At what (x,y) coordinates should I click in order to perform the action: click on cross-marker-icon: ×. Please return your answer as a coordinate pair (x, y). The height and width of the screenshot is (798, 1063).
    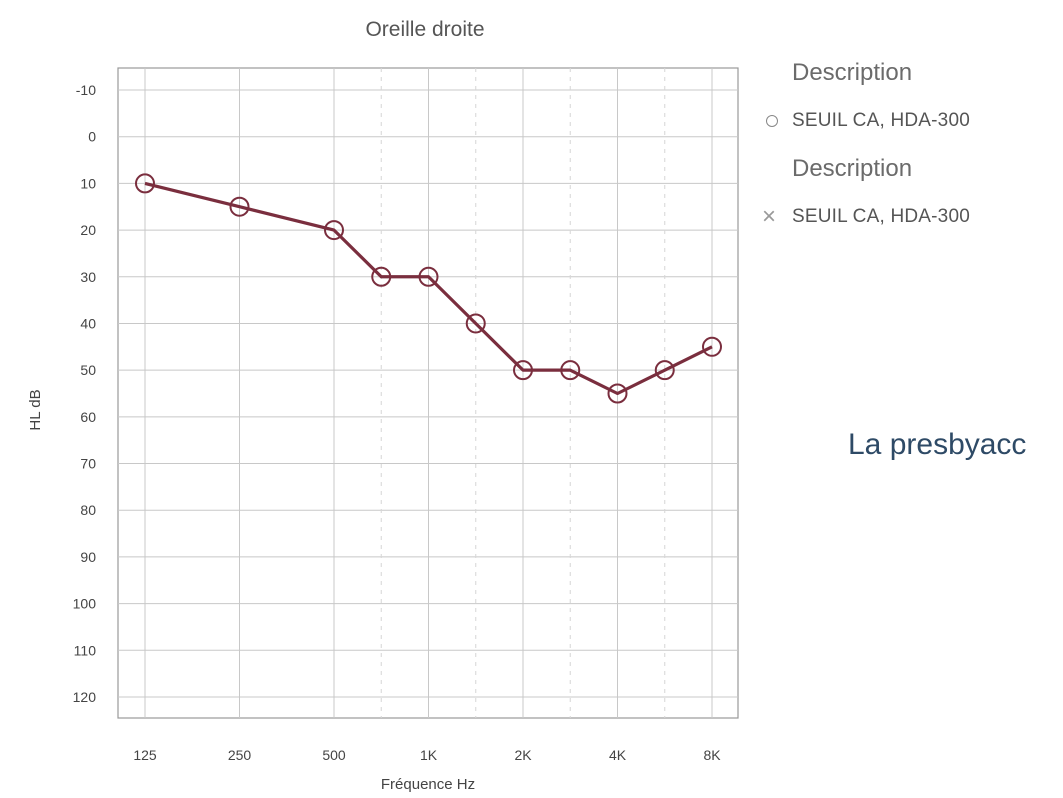
    Looking at the image, I should click on (769, 216).